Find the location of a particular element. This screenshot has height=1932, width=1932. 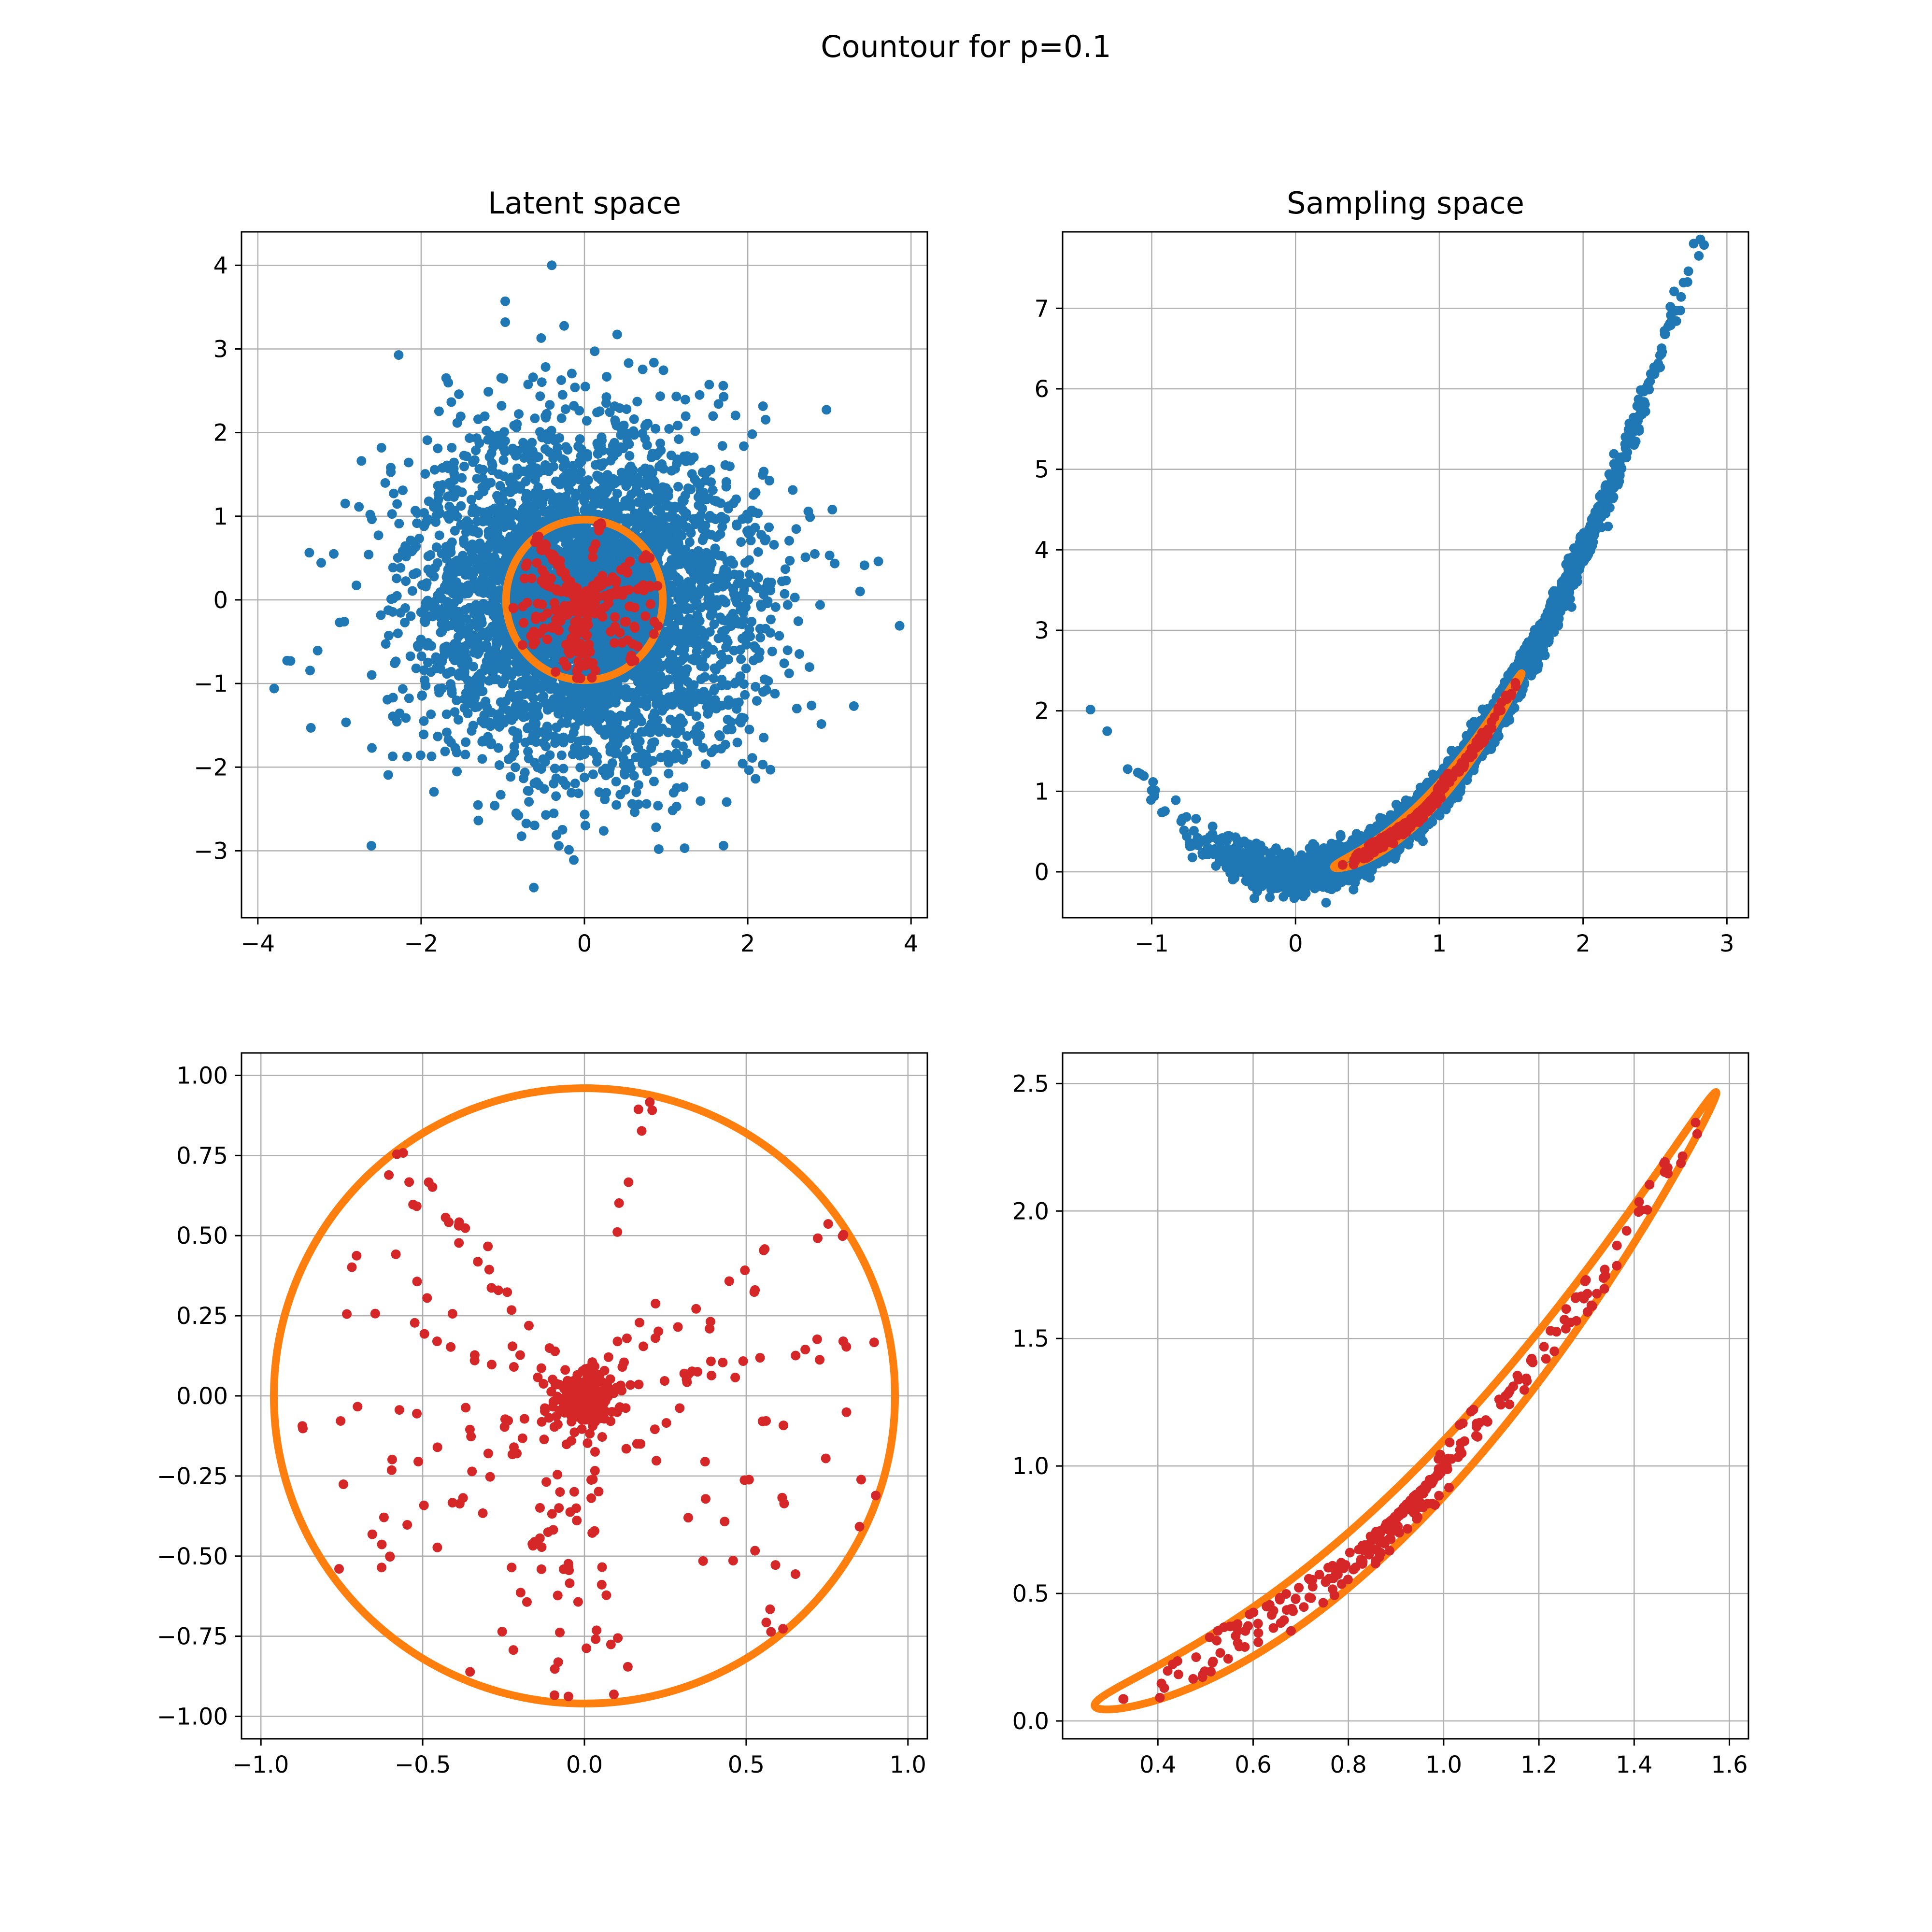

x-tick-label: −4 is located at coordinates (258, 943).